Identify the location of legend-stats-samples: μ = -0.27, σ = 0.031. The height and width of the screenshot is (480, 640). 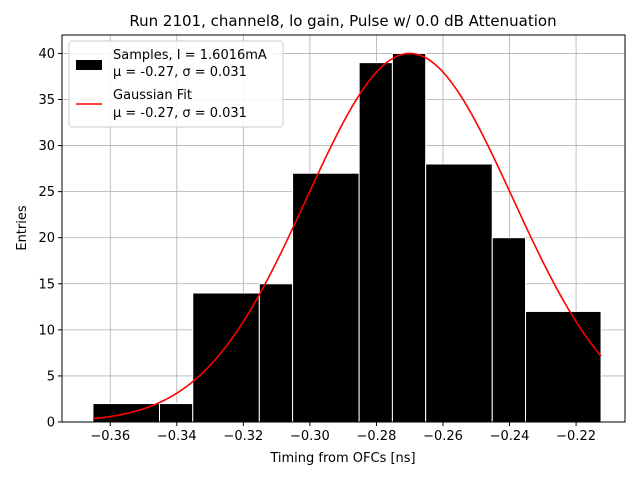
(180, 72).